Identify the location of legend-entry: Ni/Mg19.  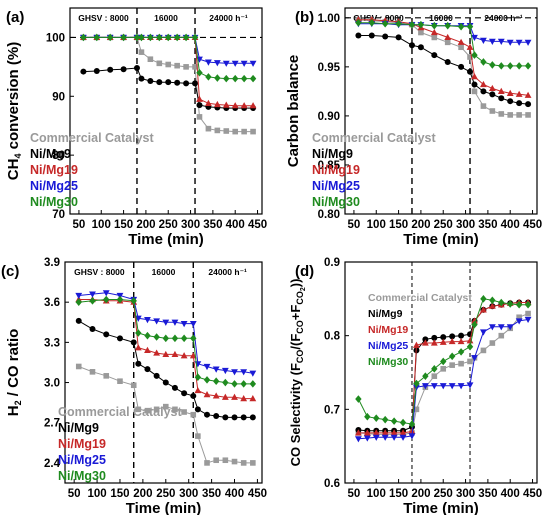
(336, 170).